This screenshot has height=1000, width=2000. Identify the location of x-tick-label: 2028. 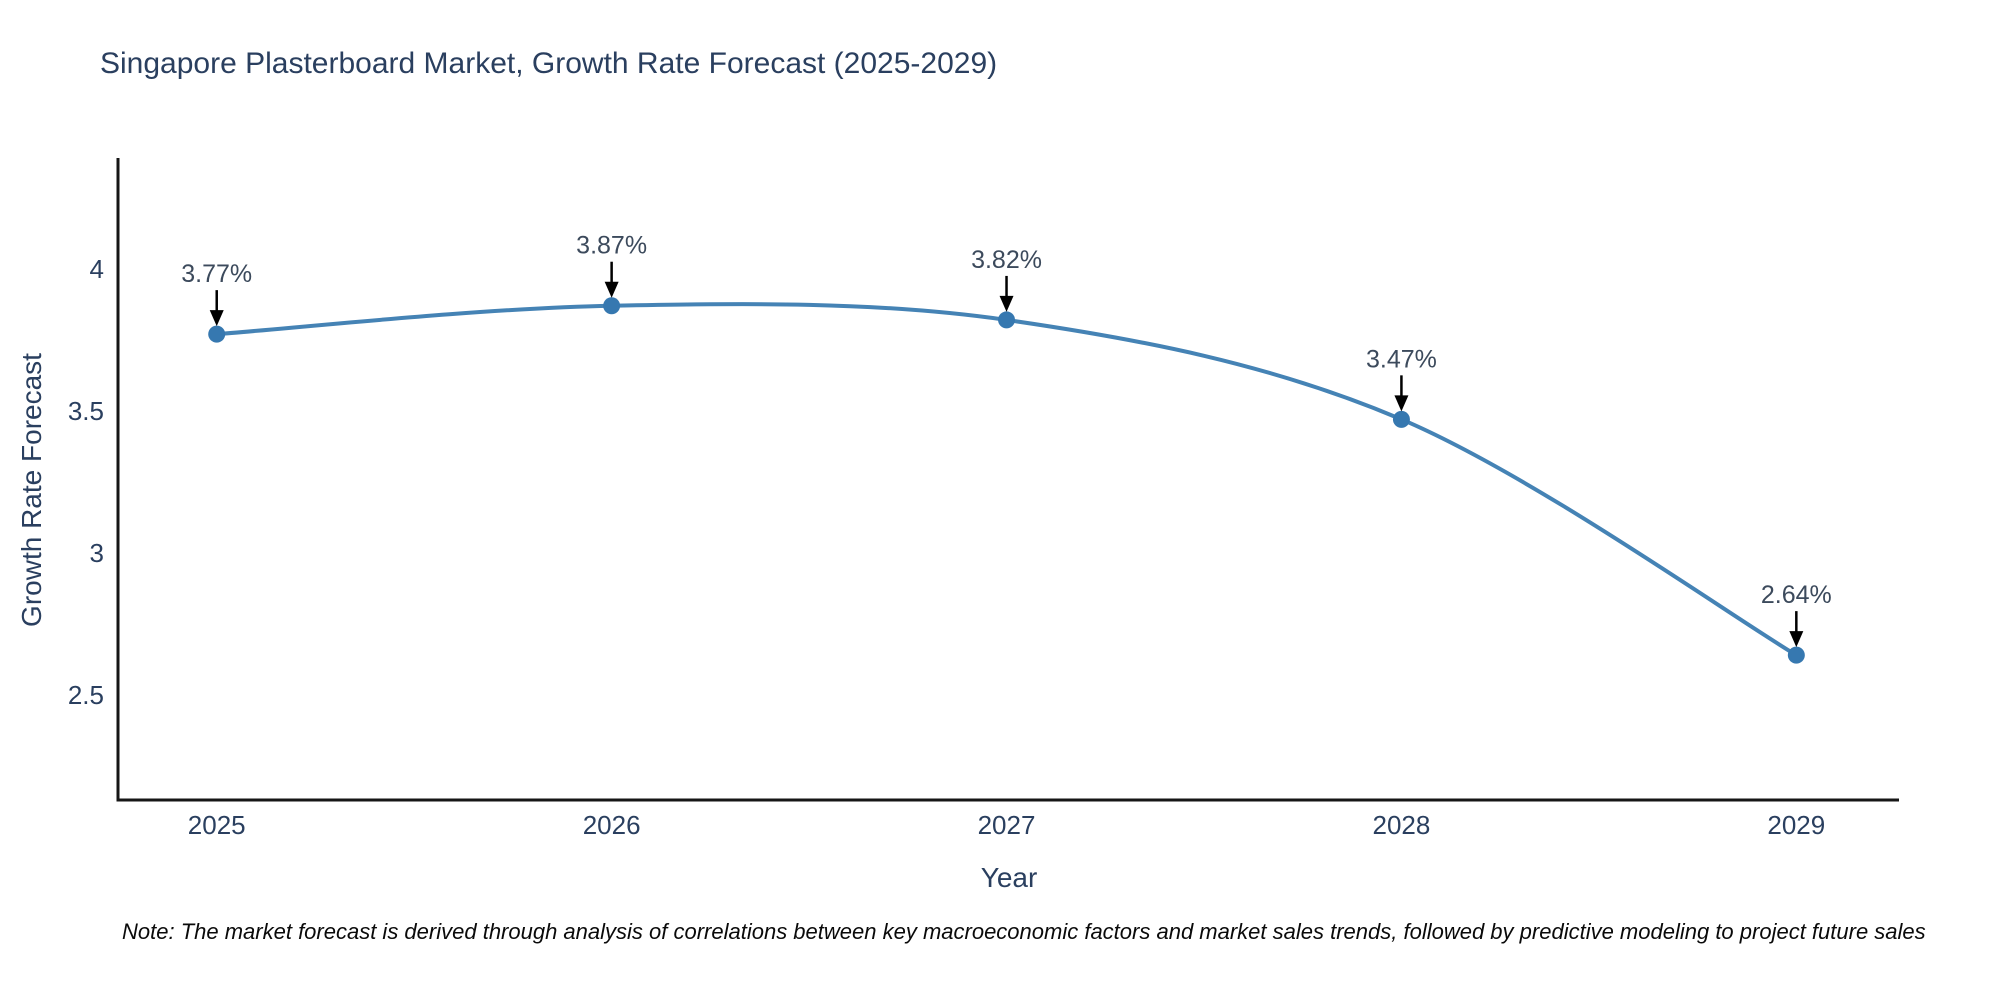
(1402, 825).